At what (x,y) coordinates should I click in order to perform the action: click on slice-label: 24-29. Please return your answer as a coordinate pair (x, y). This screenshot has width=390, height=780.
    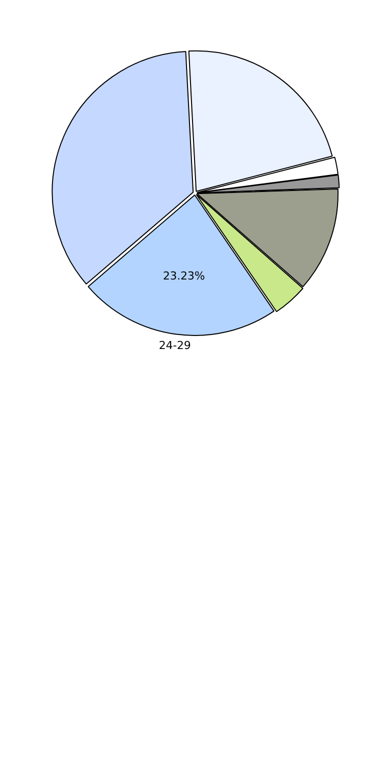
    Looking at the image, I should click on (174, 345).